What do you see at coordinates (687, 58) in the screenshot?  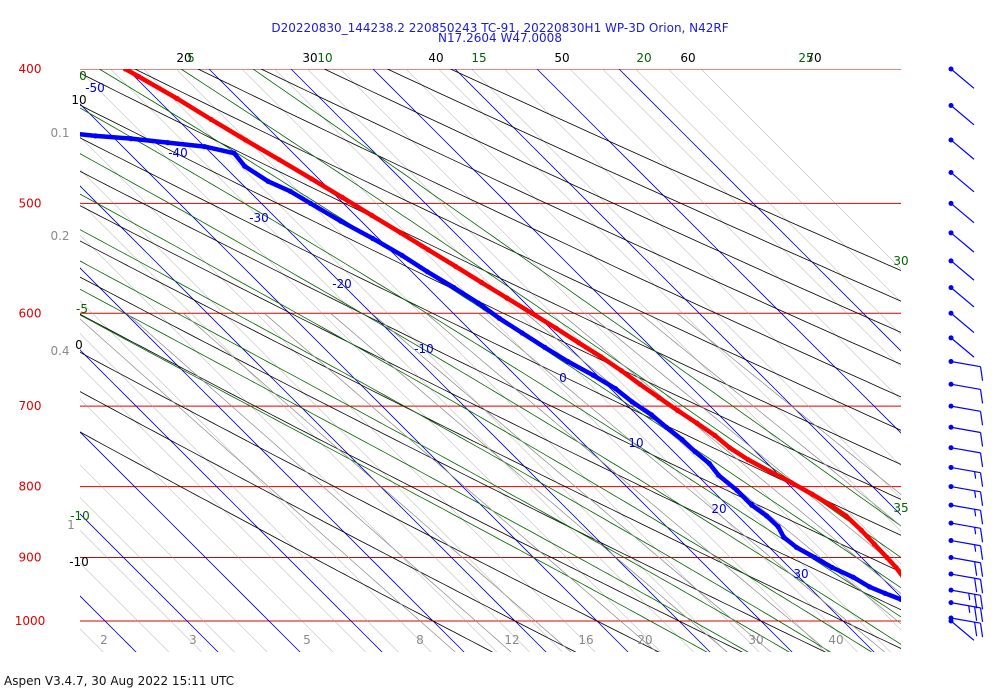 I see `dry-adiabat-label: 60` at bounding box center [687, 58].